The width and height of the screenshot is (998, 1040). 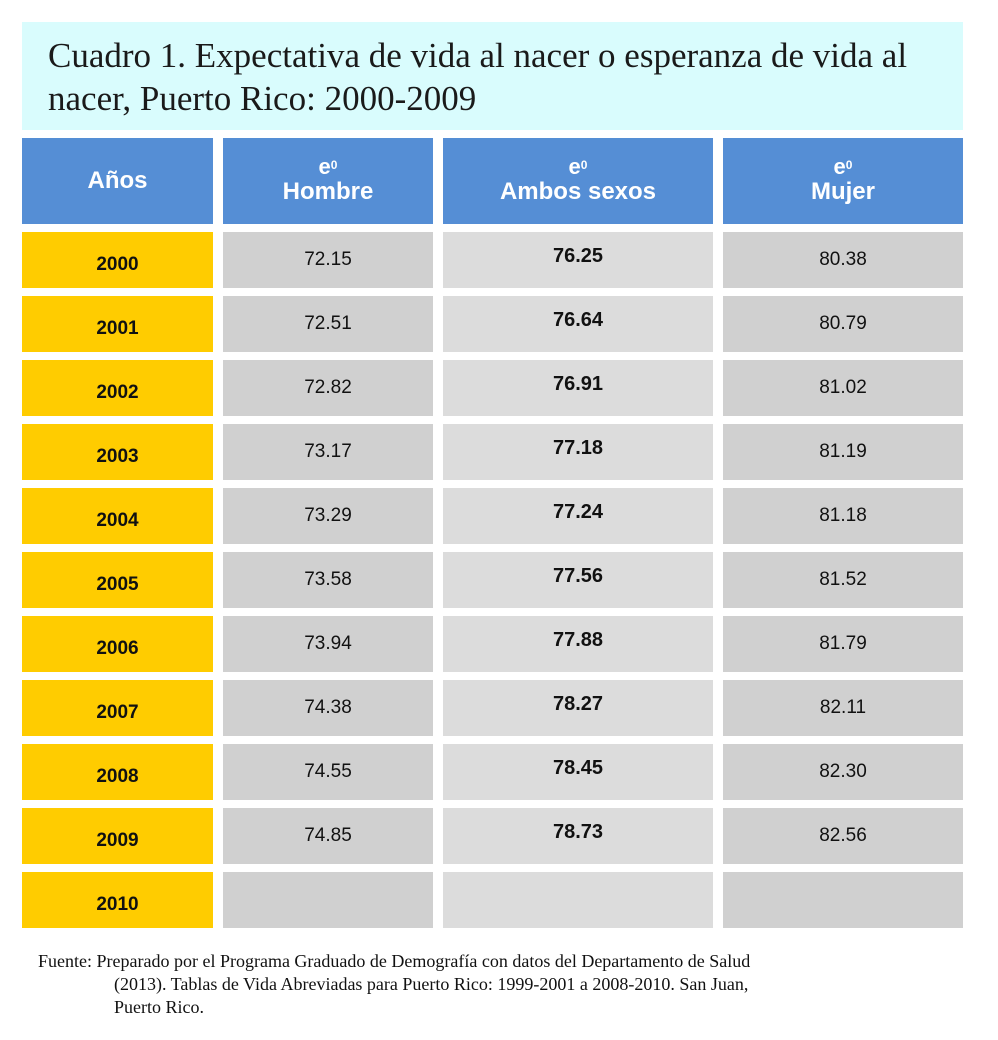 I want to click on ambos-sexos-cell: 77.56, so click(x=578, y=580).